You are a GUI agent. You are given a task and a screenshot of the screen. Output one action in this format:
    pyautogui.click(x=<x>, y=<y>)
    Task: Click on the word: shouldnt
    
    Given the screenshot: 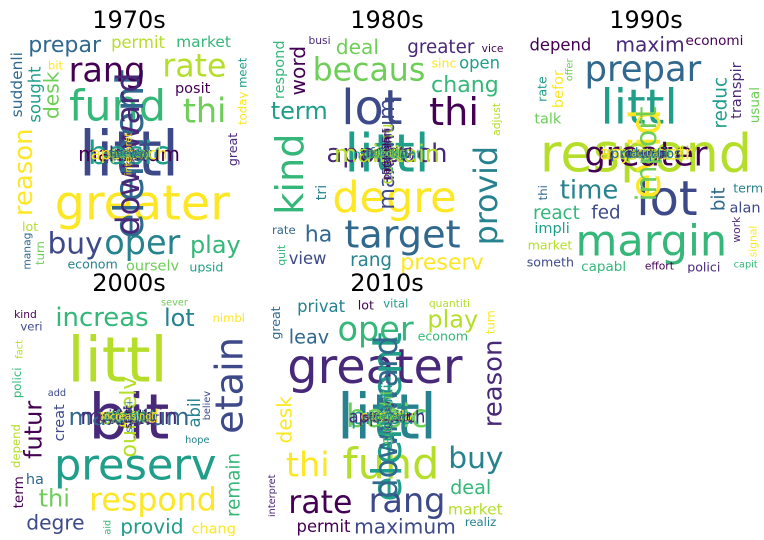 What is the action you would take?
    pyautogui.click(x=387, y=417)
    